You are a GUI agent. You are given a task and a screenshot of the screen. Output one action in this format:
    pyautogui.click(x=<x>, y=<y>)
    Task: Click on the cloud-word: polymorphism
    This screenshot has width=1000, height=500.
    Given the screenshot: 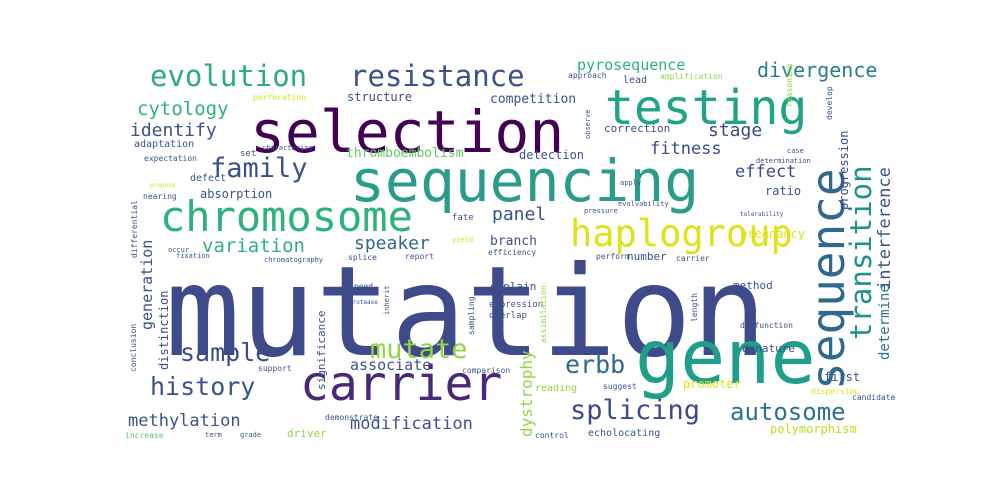 What is the action you would take?
    pyautogui.click(x=813, y=429)
    